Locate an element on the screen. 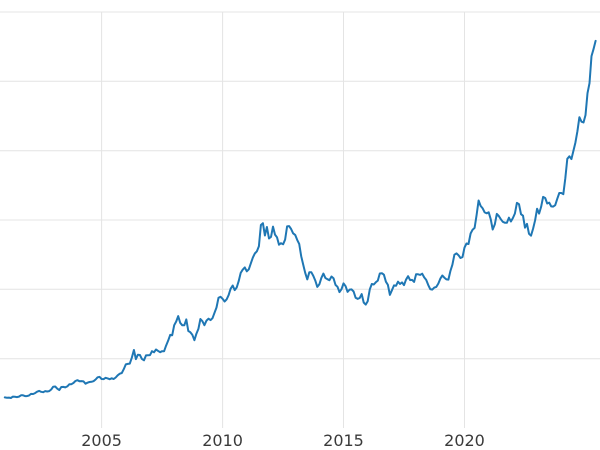 The image size is (600, 450). x-tick-label: 2015 is located at coordinates (343, 440).